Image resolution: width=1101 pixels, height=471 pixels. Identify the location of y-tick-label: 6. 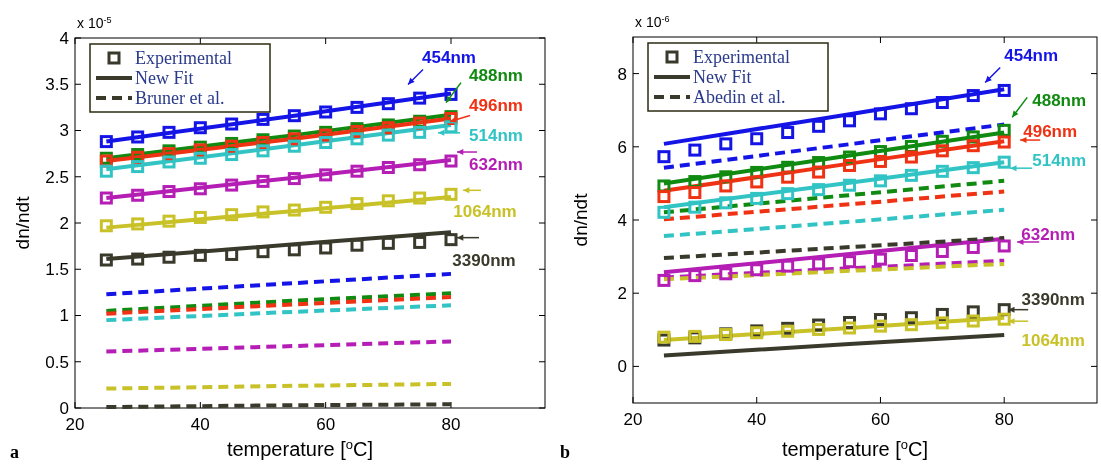
(622, 147).